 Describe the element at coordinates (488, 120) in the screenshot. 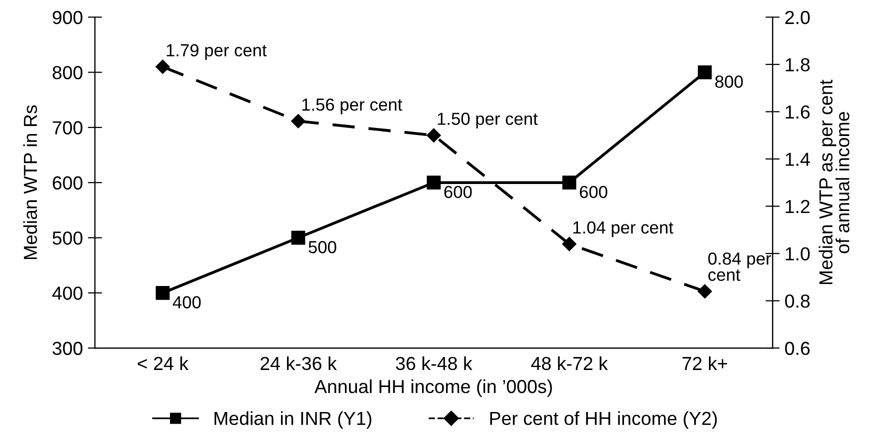

I see `data-label: 1.50 per cent` at that location.